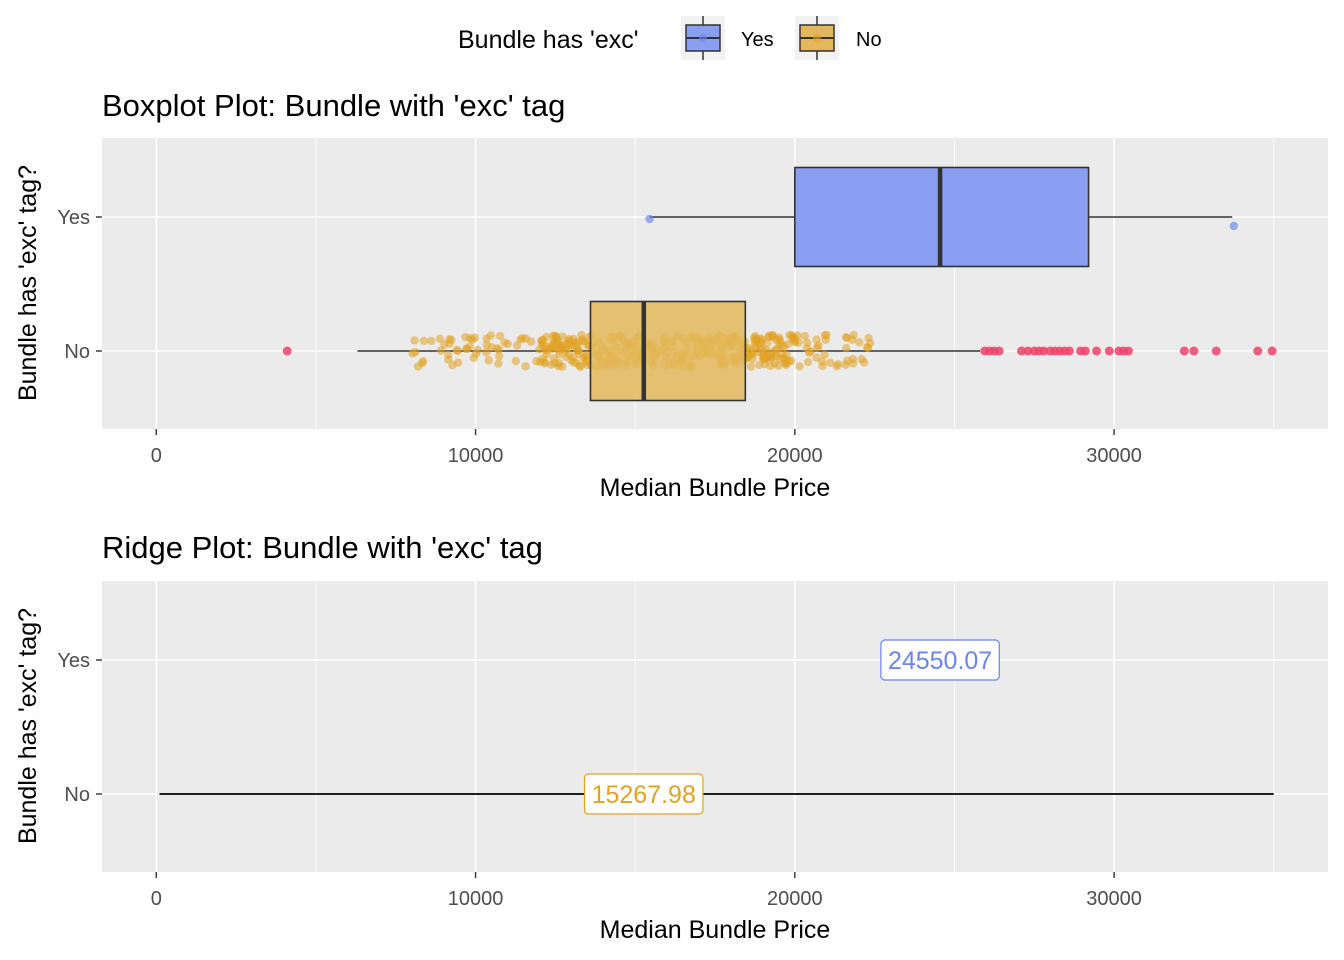  I want to click on legend-label-no: No, so click(869, 40).